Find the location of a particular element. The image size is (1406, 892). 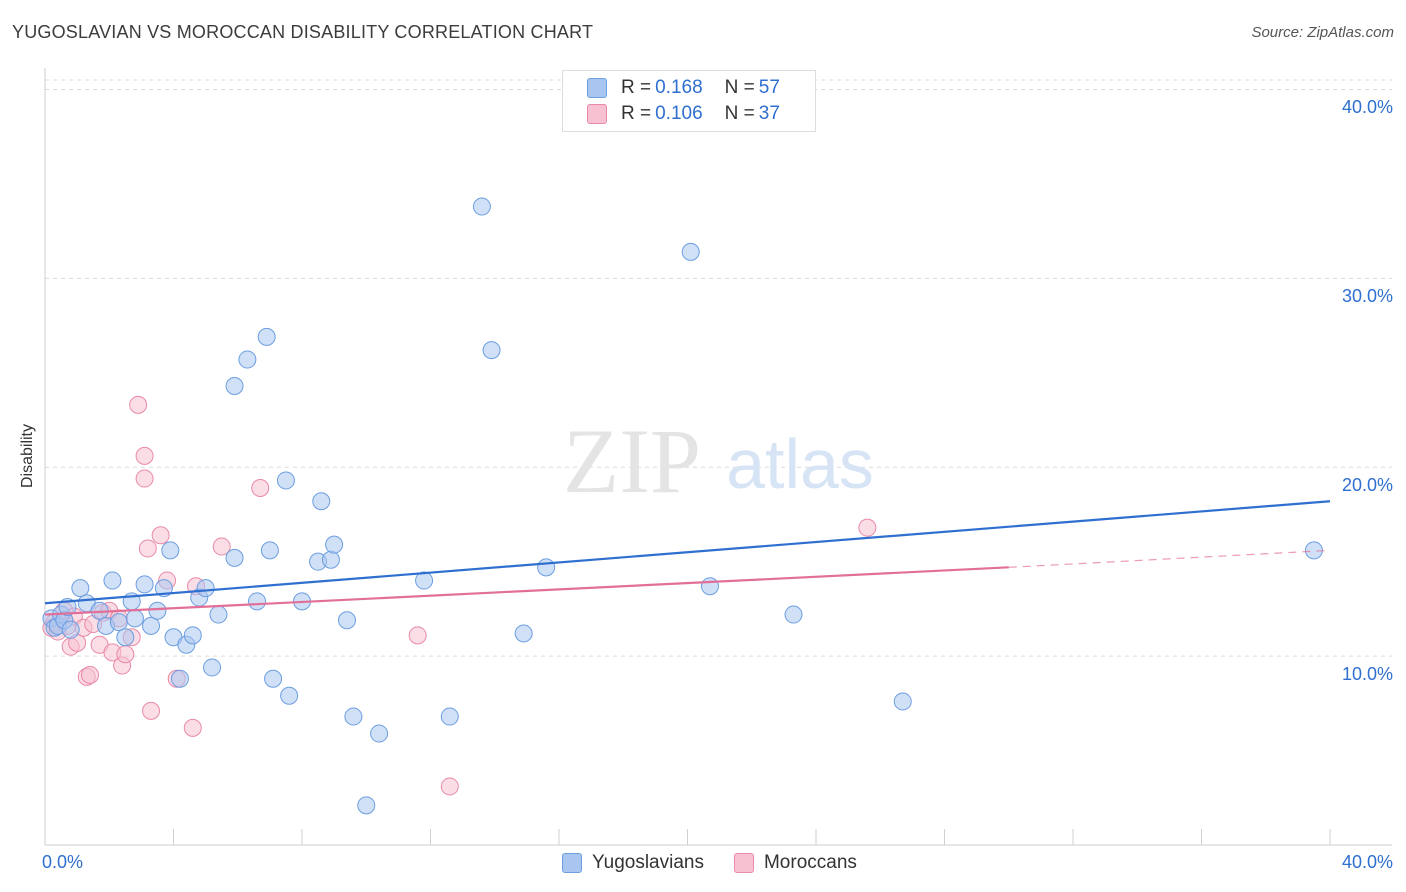

x-tick-label: 0.0% is located at coordinates (63, 862).